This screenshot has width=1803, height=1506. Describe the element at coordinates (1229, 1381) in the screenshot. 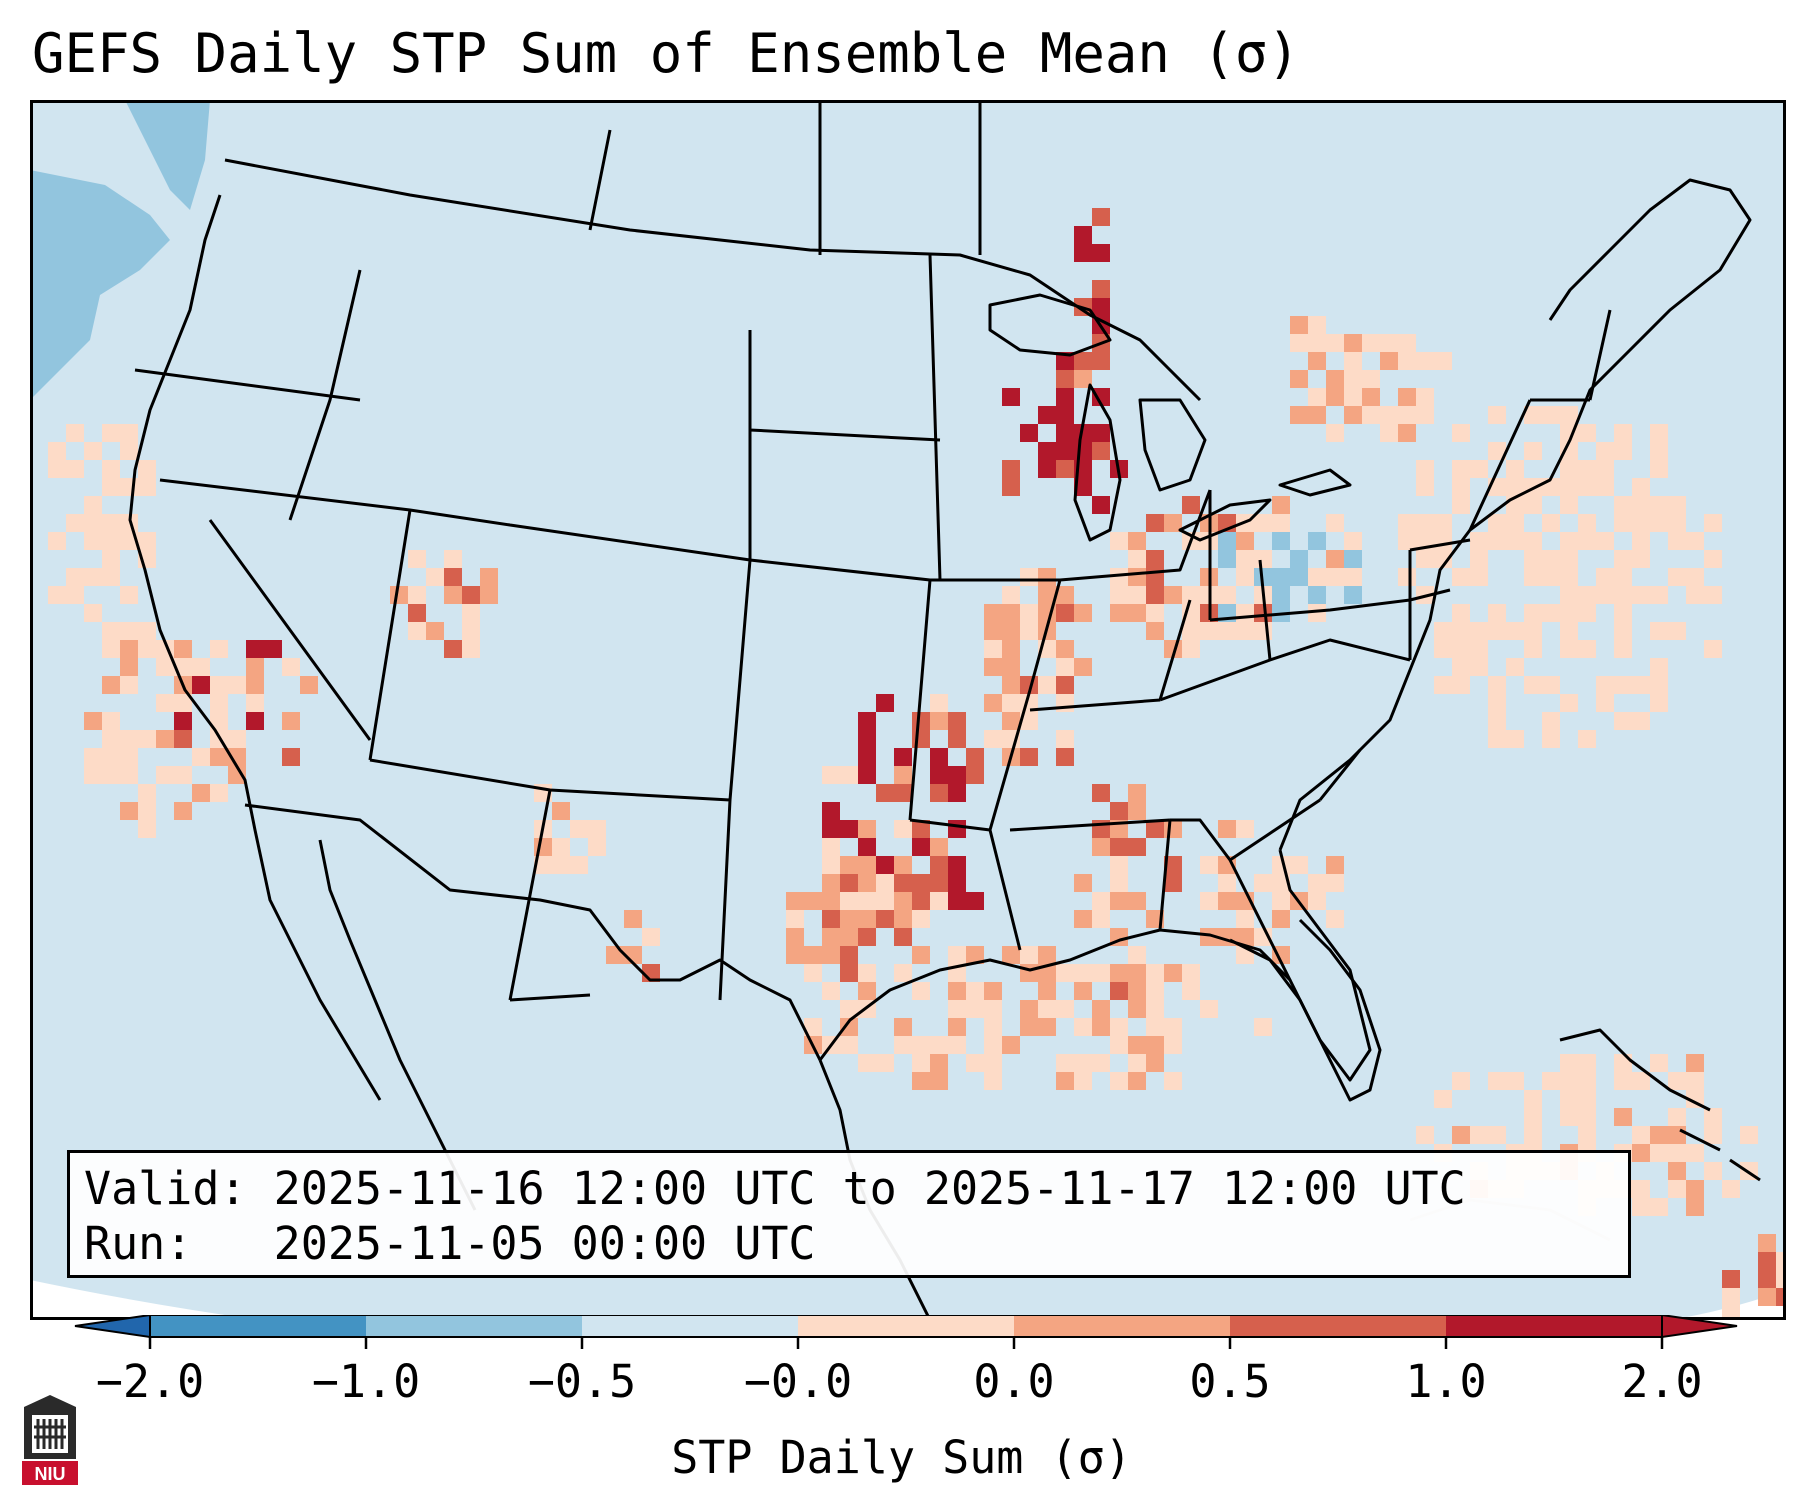

I see `colorbar-tick-label: 0.5` at that location.